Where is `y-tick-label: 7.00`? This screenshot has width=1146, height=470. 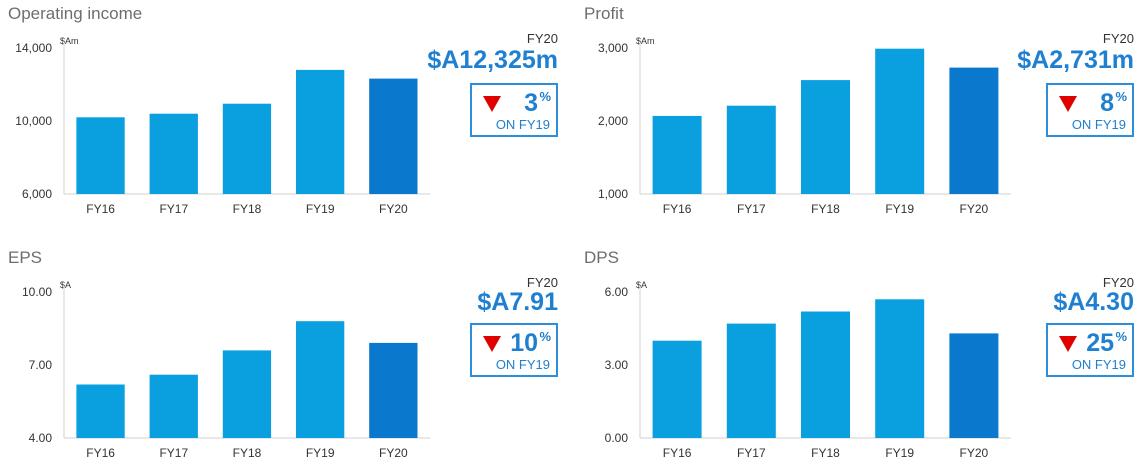 y-tick-label: 7.00 is located at coordinates (41, 365).